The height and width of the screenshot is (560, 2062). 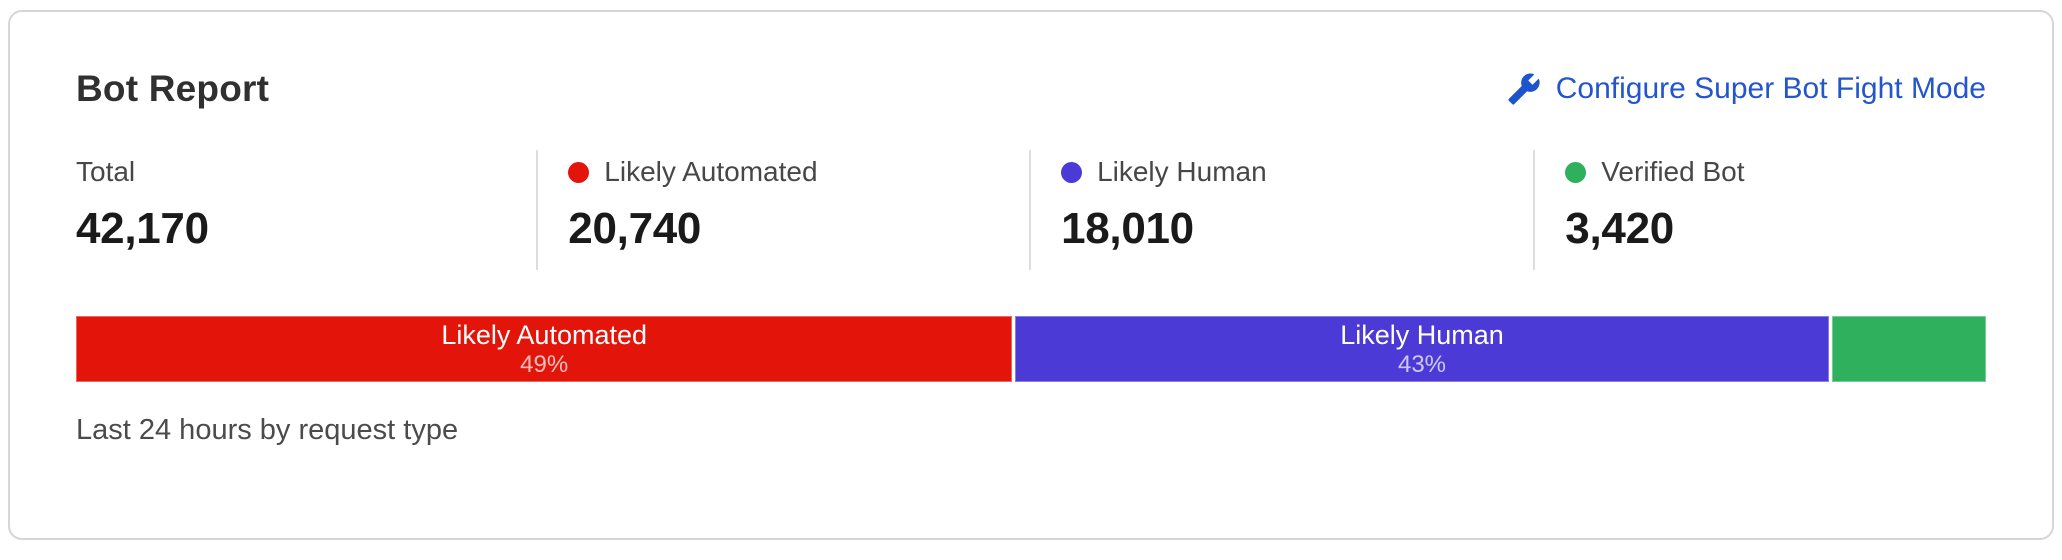 What do you see at coordinates (1524, 89) in the screenshot?
I see `wrench-icon` at bounding box center [1524, 89].